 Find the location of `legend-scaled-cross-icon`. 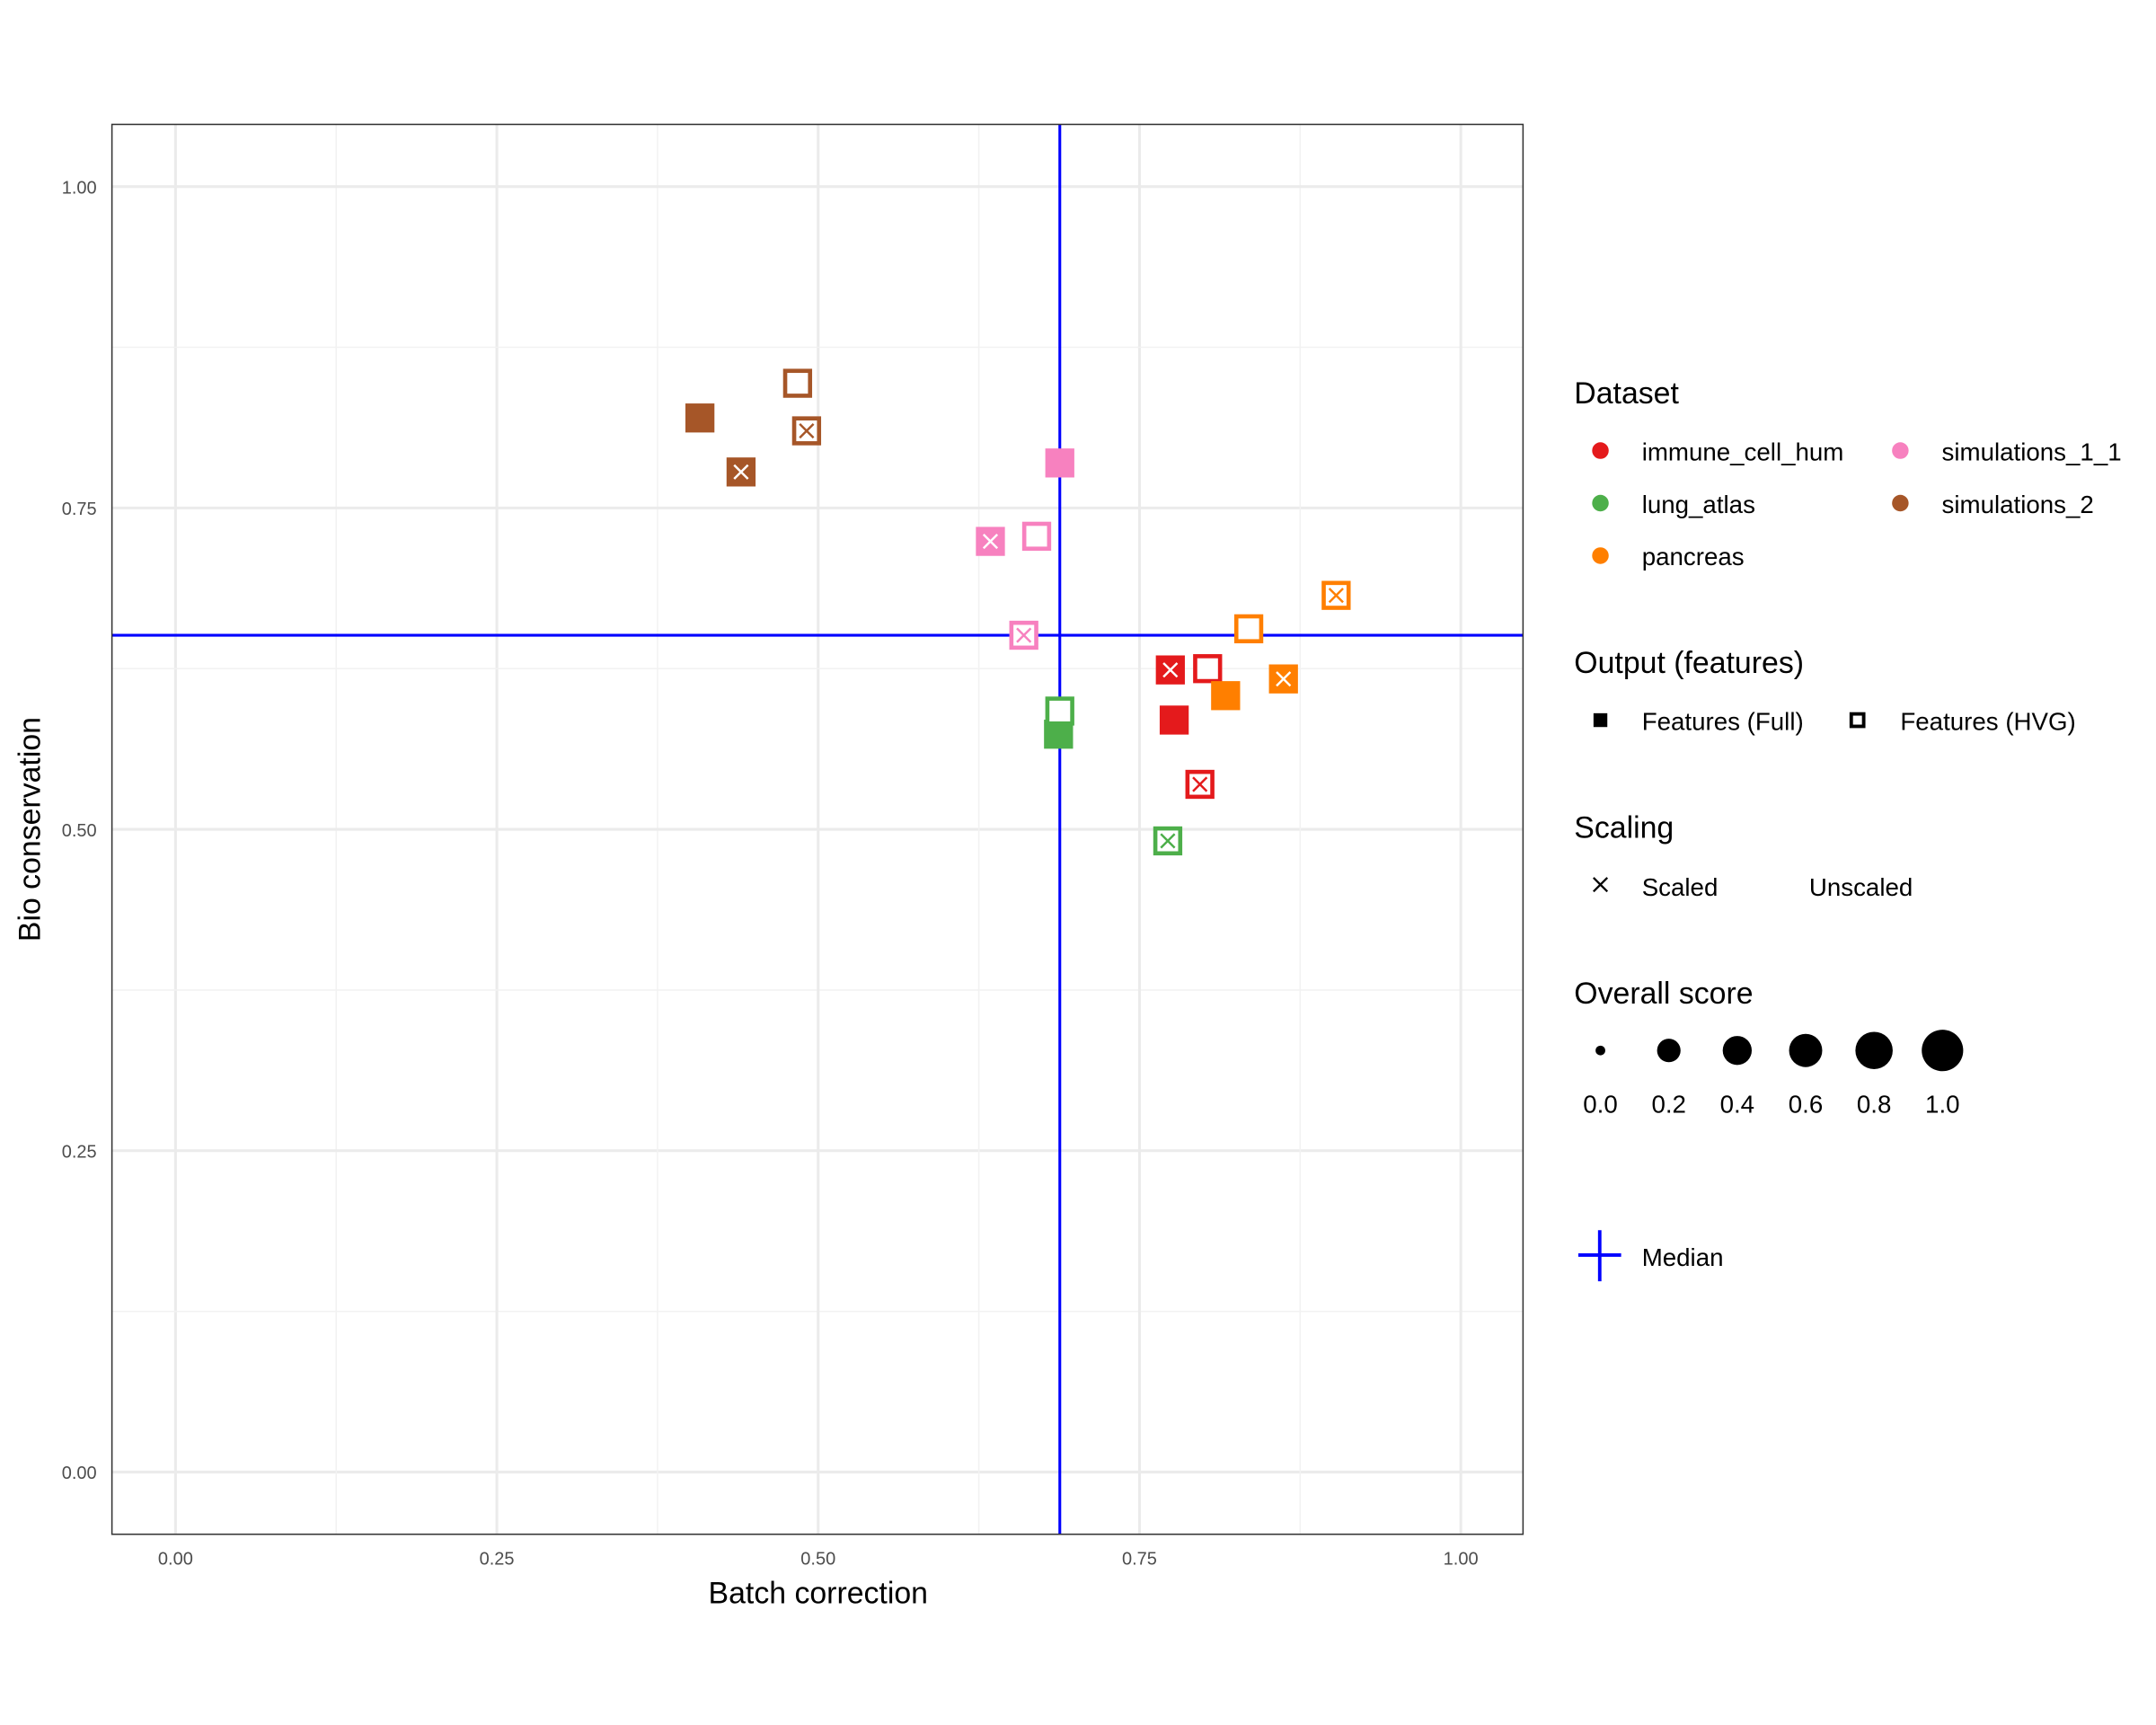

legend-scaled-cross-icon is located at coordinates (1601, 885).